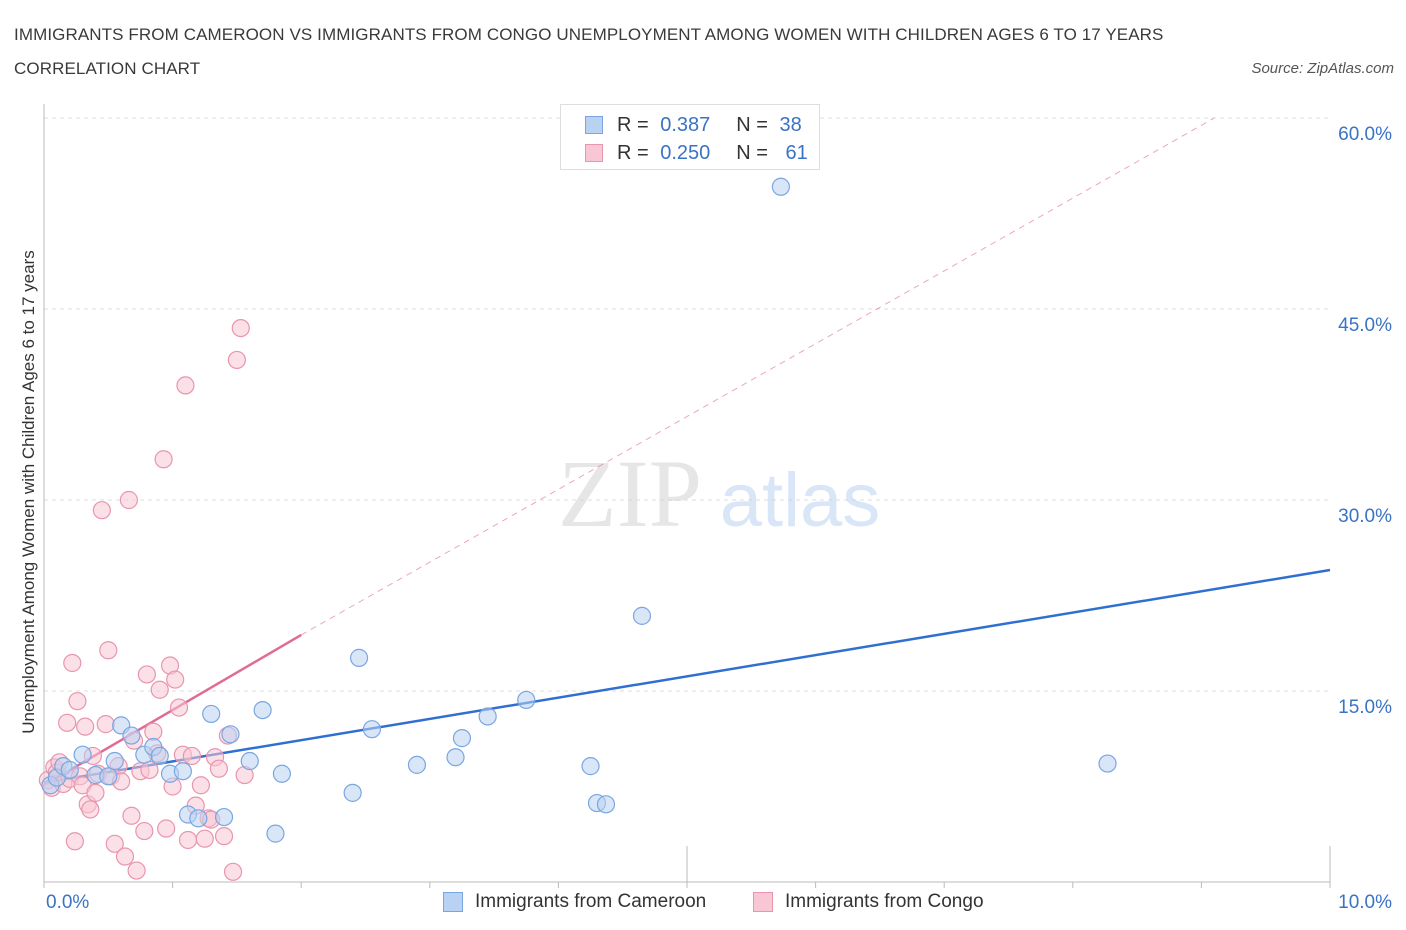 This screenshot has height=930, width=1406. What do you see at coordinates (594, 125) in the screenshot?
I see `legend-swatch-cameroon` at bounding box center [594, 125].